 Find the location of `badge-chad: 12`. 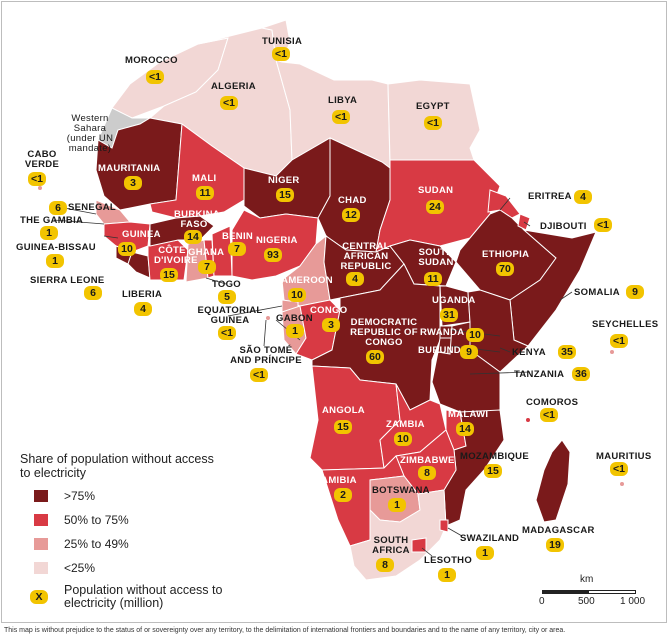

badge-chad: 12 is located at coordinates (351, 215).